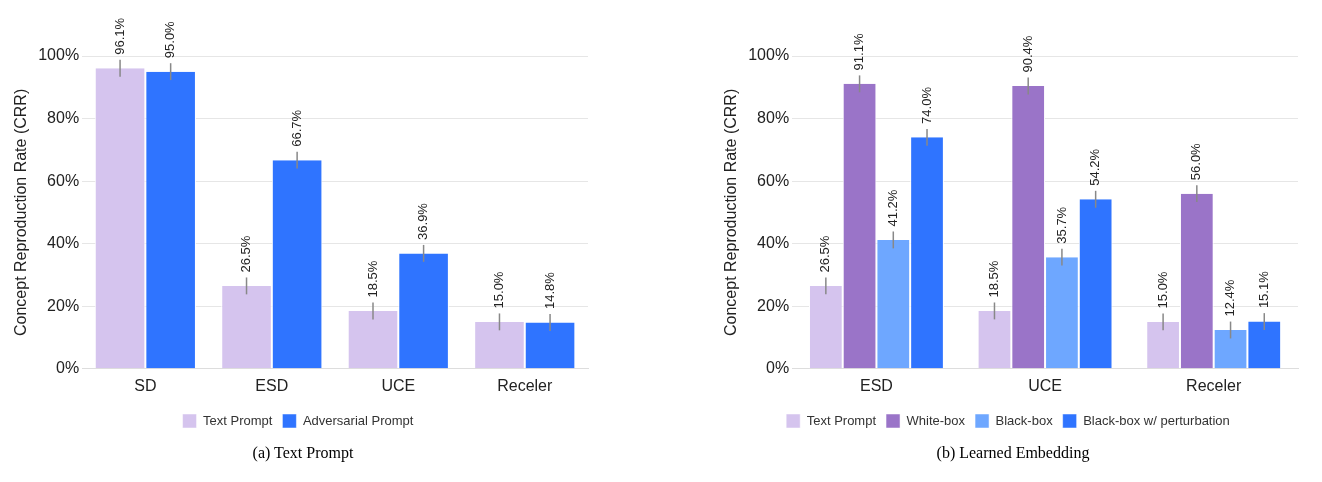 The image size is (1322, 482). Describe the element at coordinates (1230, 298) in the screenshot. I see `data-label: 12.4%` at that location.